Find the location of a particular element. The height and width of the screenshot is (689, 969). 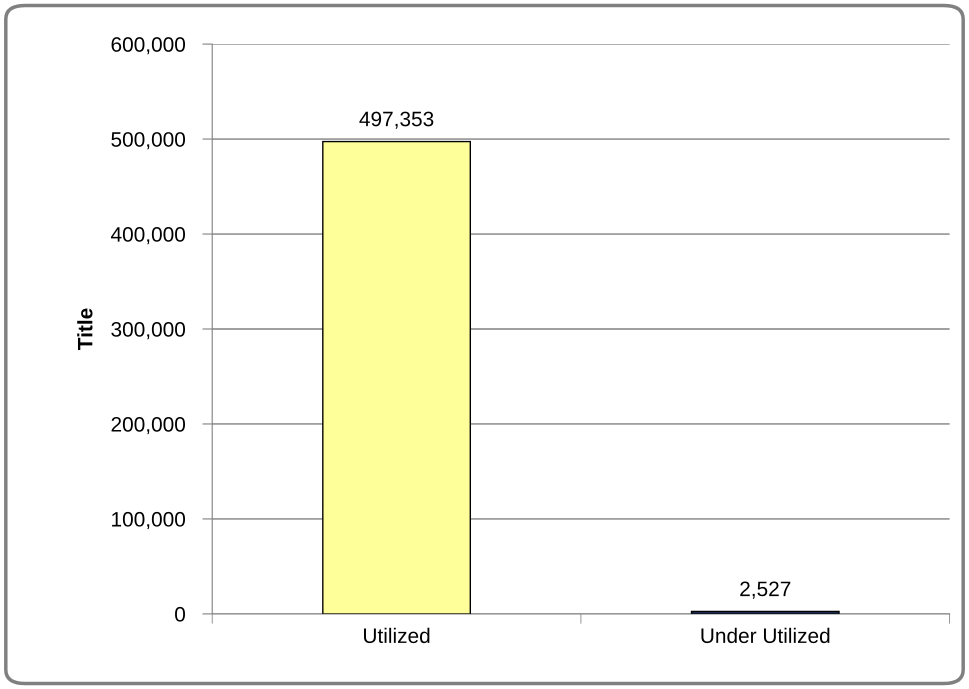

y-tick-label: 100,000 is located at coordinates (149, 521).